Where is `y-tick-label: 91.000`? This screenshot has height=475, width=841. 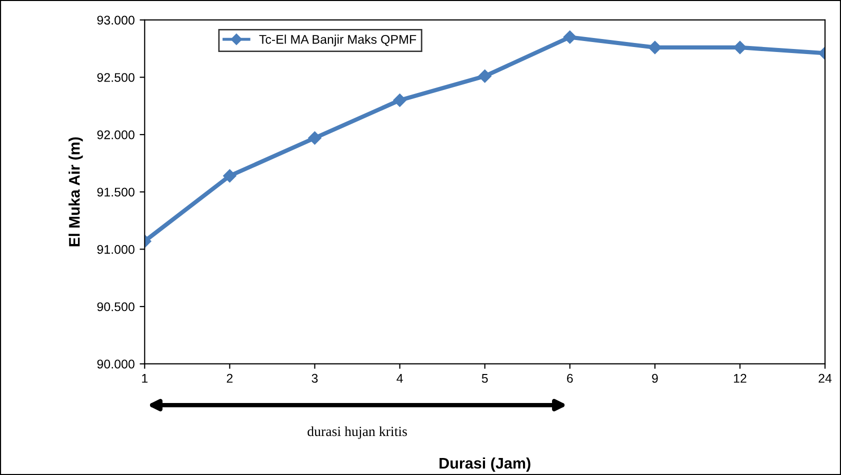
y-tick-label: 91.000 is located at coordinates (115, 249).